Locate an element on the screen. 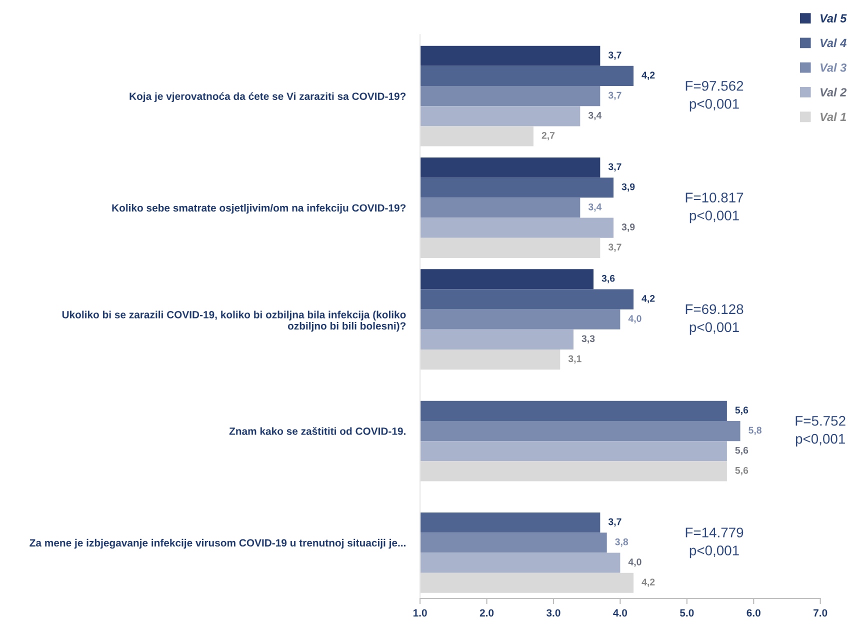 The image size is (859, 630). legend-label: Val 4 is located at coordinates (833, 43).